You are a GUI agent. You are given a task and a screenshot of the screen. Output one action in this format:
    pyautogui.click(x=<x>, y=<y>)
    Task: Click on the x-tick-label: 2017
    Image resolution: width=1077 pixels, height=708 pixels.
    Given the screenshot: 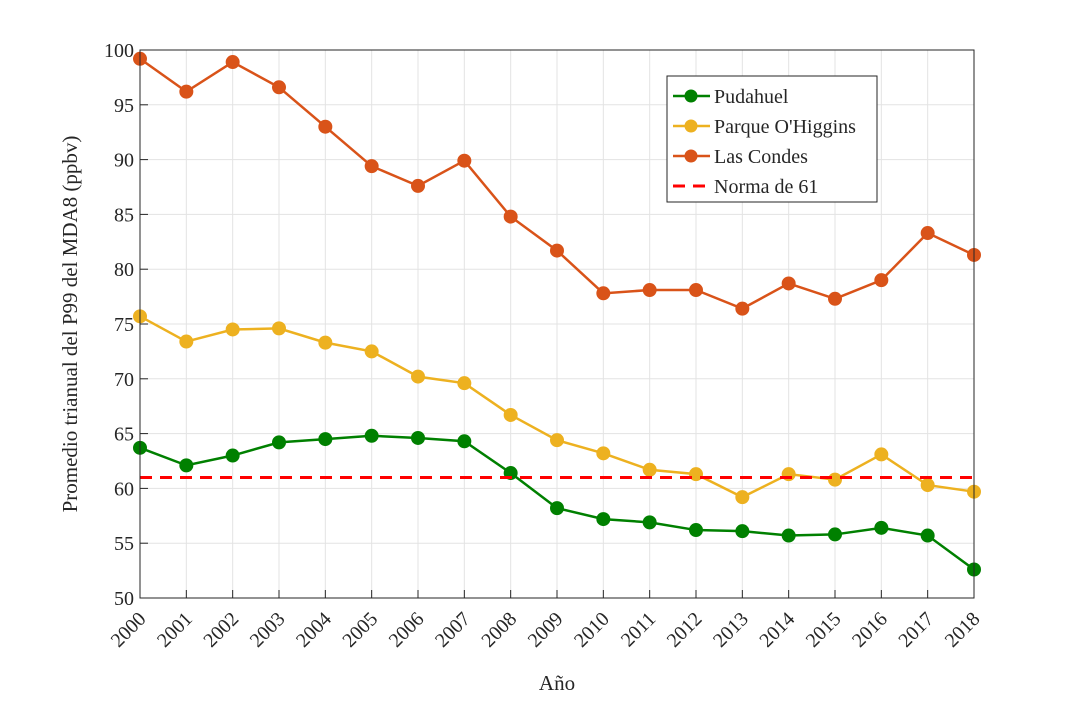 What is the action you would take?
    pyautogui.click(x=916, y=630)
    